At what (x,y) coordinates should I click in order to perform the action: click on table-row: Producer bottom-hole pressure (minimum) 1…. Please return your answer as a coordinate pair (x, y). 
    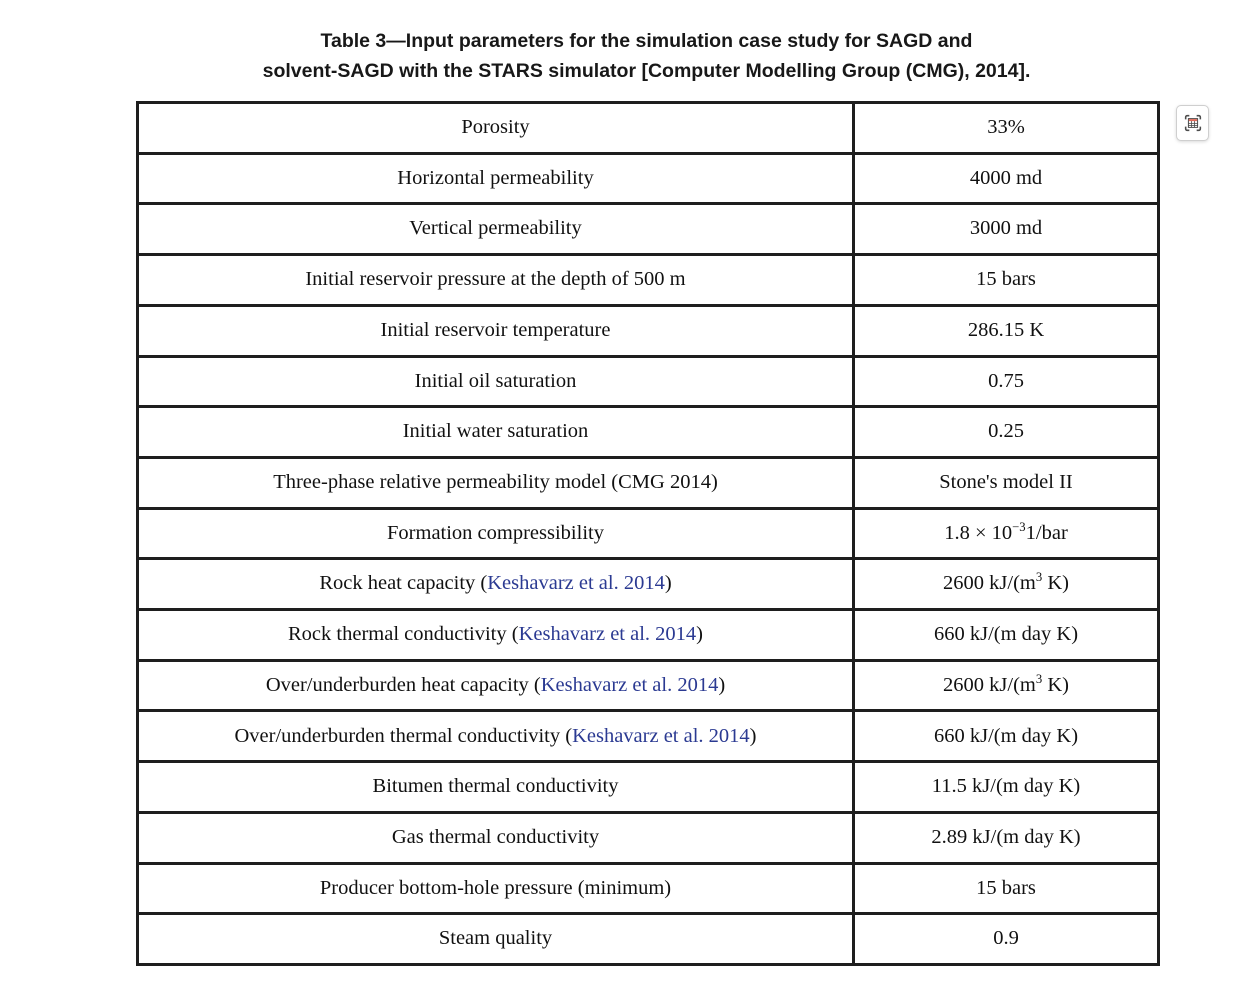
    Looking at the image, I should click on (648, 888).